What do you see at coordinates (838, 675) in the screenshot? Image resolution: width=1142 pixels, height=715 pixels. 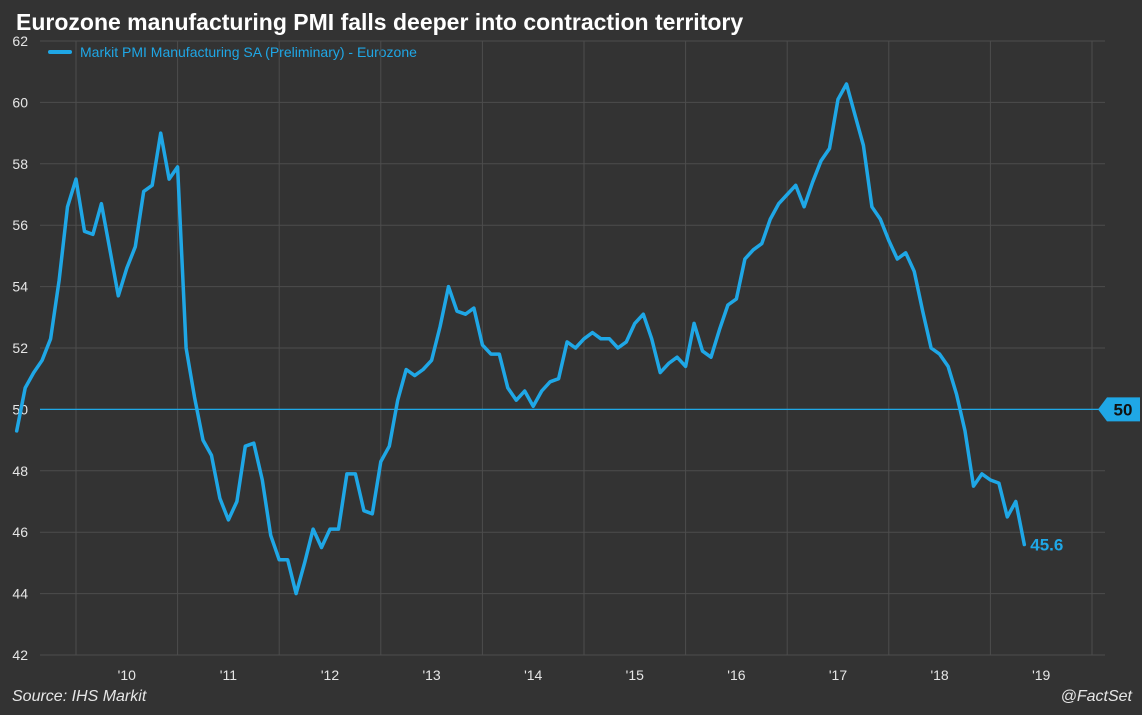 I see `x-tick-label: '17` at bounding box center [838, 675].